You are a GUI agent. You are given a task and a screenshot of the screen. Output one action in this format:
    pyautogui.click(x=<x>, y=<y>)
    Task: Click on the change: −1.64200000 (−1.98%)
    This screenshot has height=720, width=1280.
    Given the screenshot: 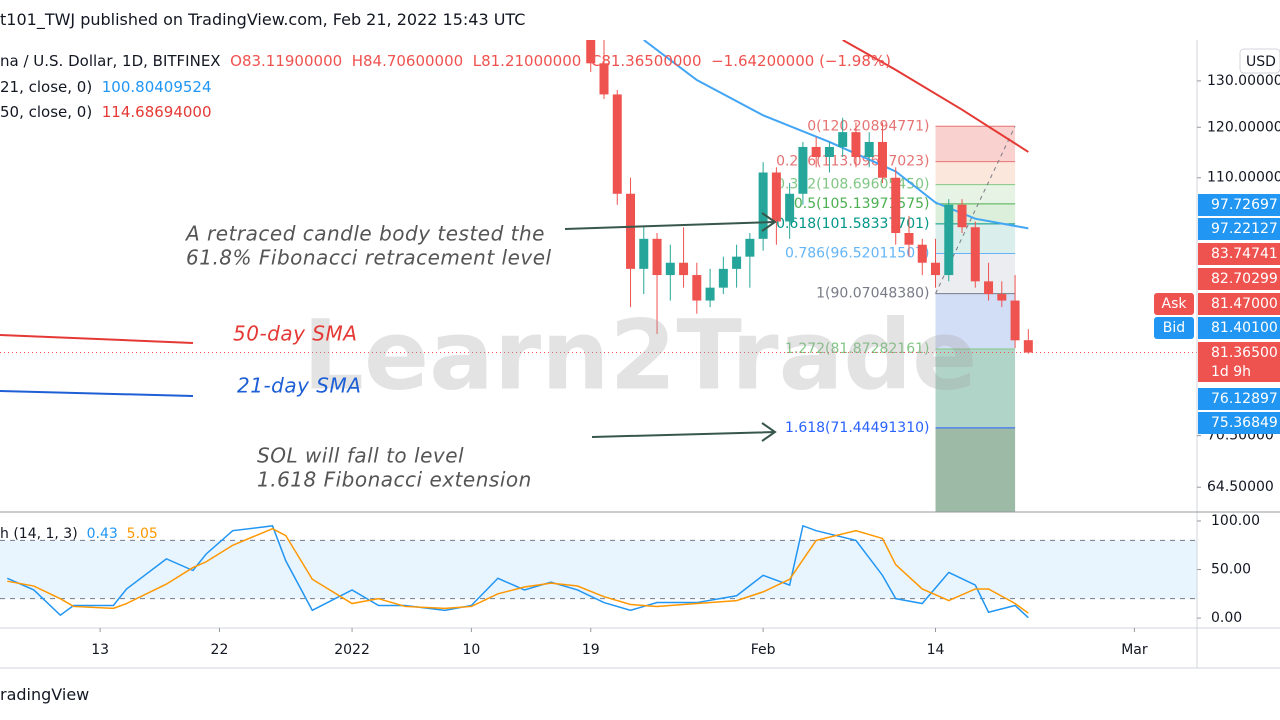 What is the action you would take?
    pyautogui.click(x=801, y=61)
    